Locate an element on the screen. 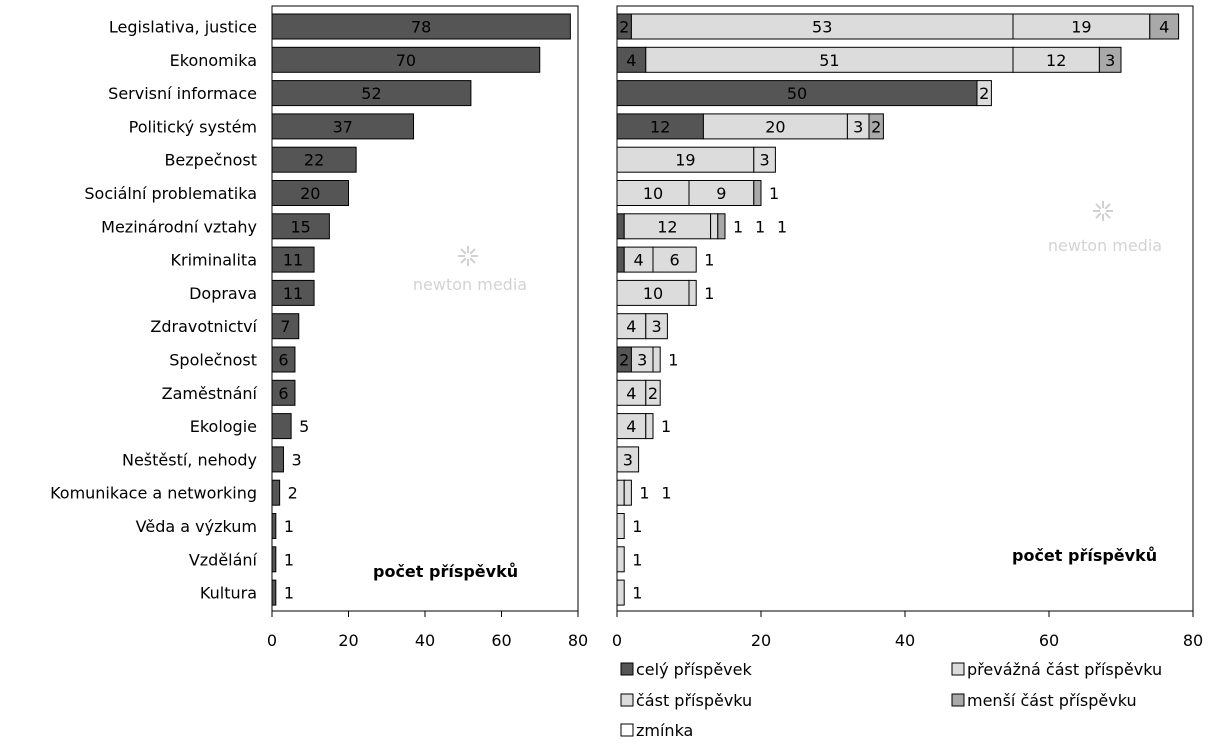 Image resolution: width=1209 pixels, height=744 pixels. legend-label: celý příspěvek is located at coordinates (694, 669).